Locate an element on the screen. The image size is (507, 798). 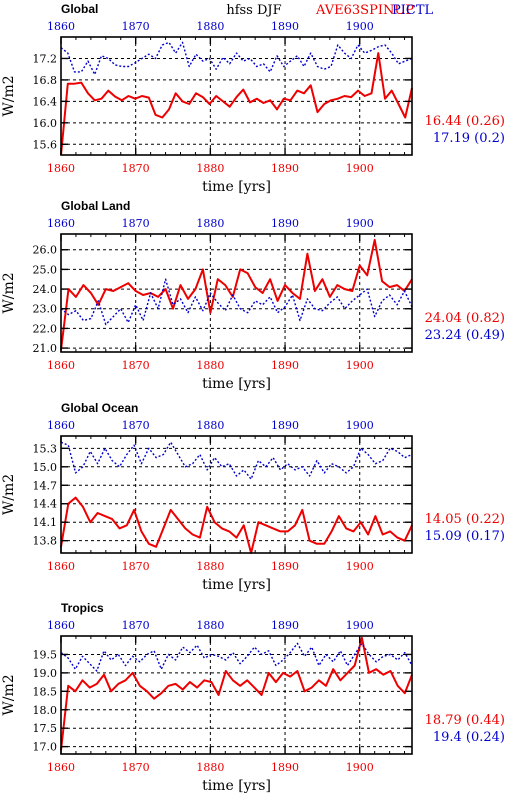
y-tick-label: 22.0 is located at coordinates (45, 328).